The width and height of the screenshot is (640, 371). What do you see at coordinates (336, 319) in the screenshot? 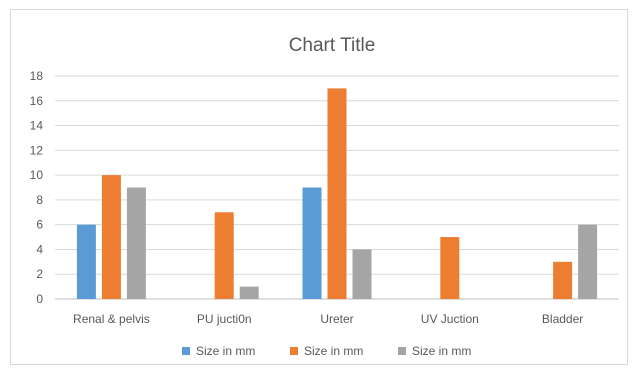
I see `x-tick-label: Ureter` at bounding box center [336, 319].